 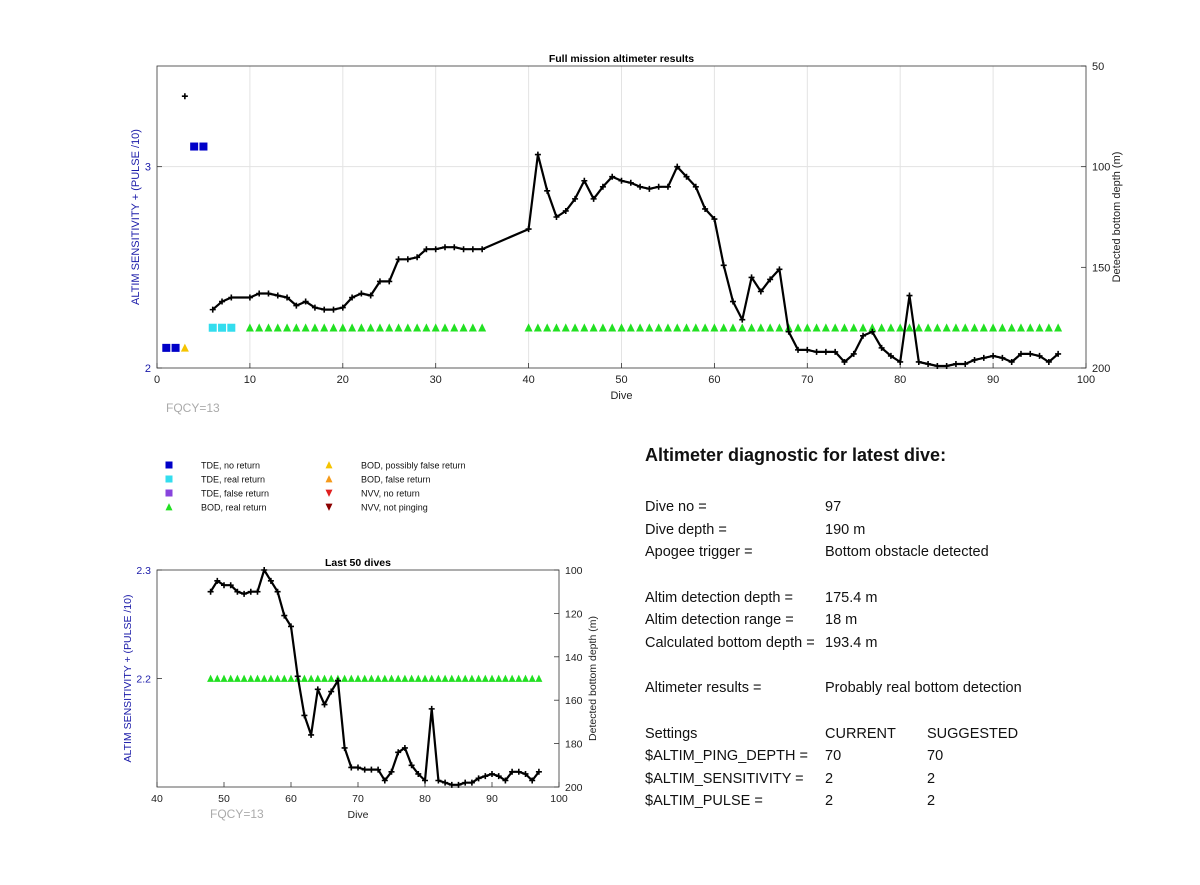 I want to click on dive-depth-value: 190 m, so click(x=845, y=529).